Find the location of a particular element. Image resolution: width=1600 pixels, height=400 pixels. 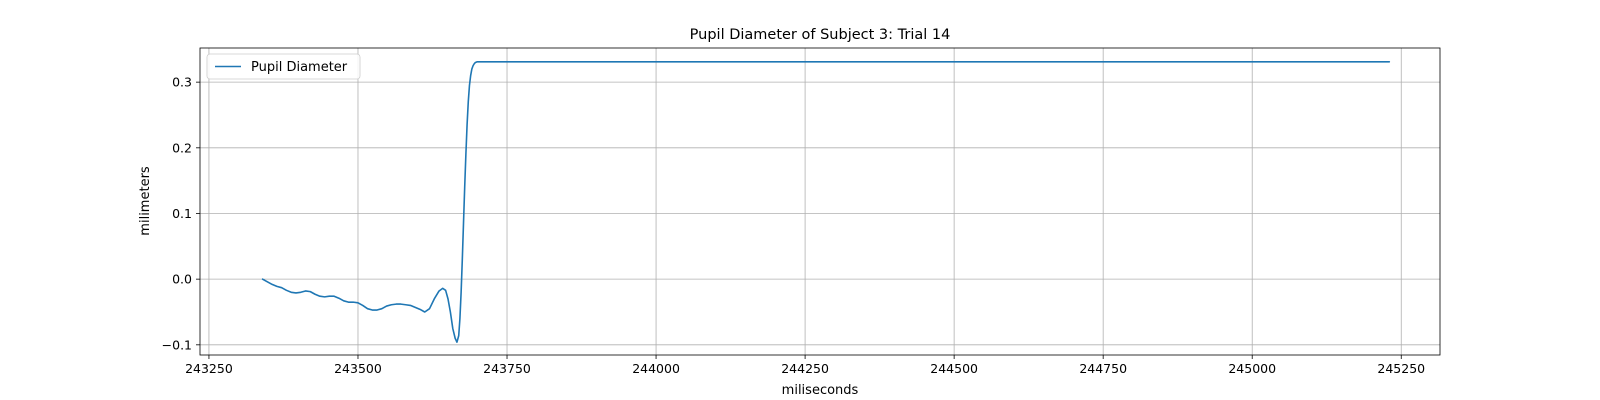

y-axis-label: milimeters is located at coordinates (145, 201).